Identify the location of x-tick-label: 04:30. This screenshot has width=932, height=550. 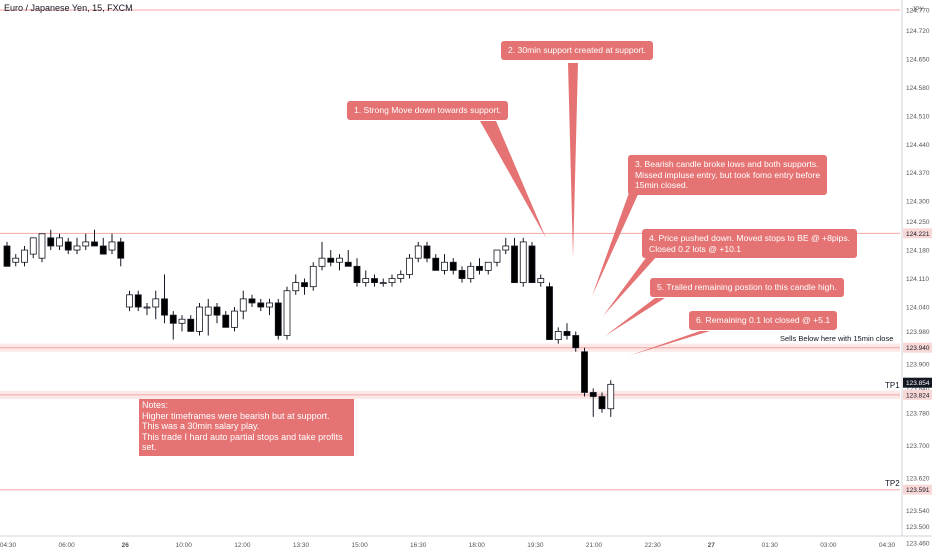
(8, 545).